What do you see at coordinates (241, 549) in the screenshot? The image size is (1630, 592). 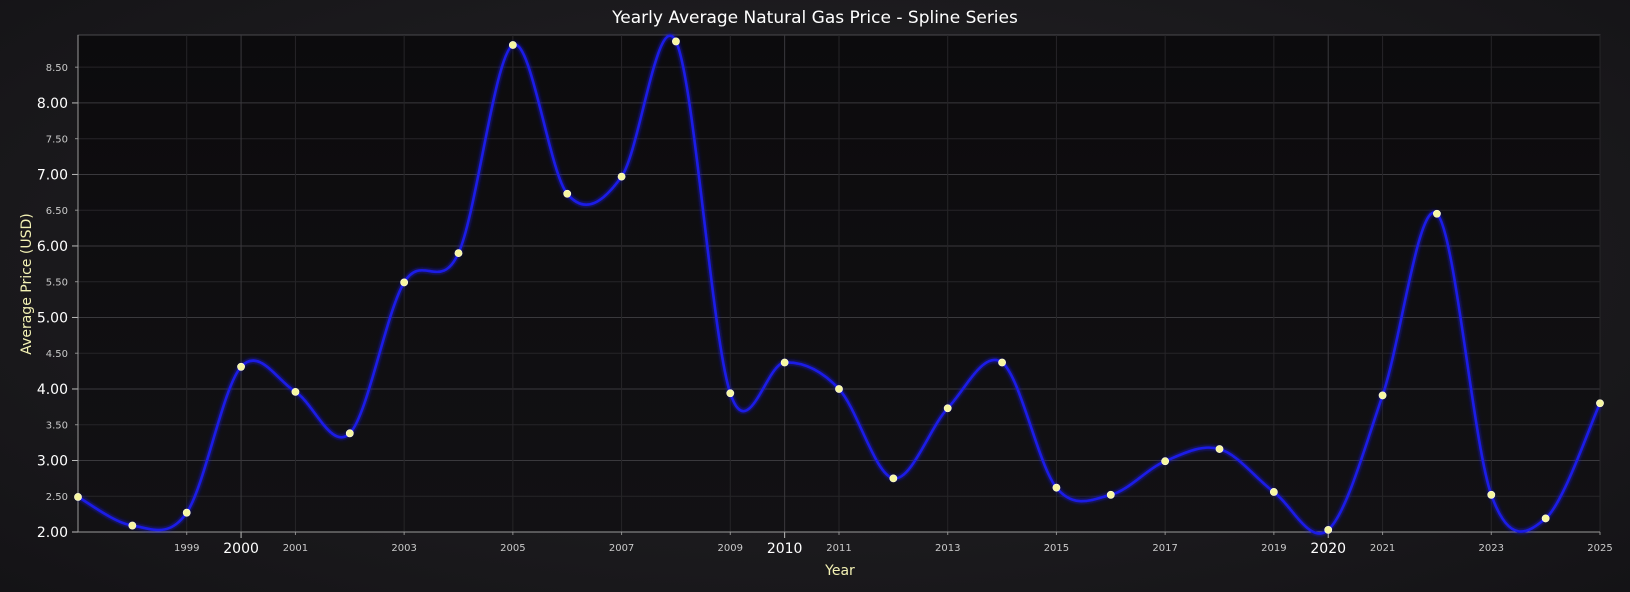 I see `x-tick-label: 2000` at bounding box center [241, 549].